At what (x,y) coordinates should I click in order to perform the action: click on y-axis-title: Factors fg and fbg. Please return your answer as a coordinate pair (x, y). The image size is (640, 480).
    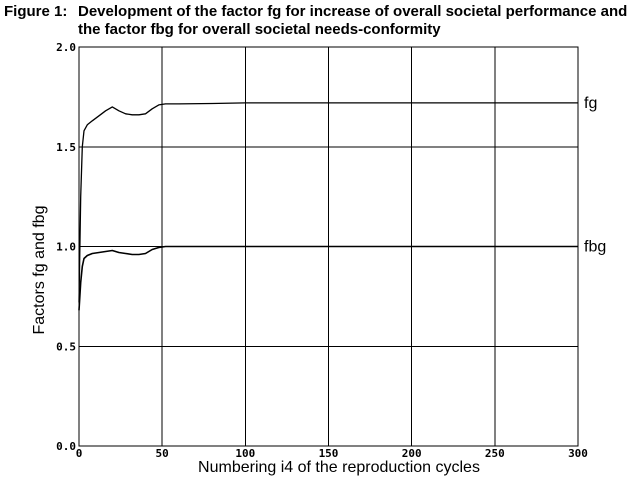
    Looking at the image, I should click on (39, 270).